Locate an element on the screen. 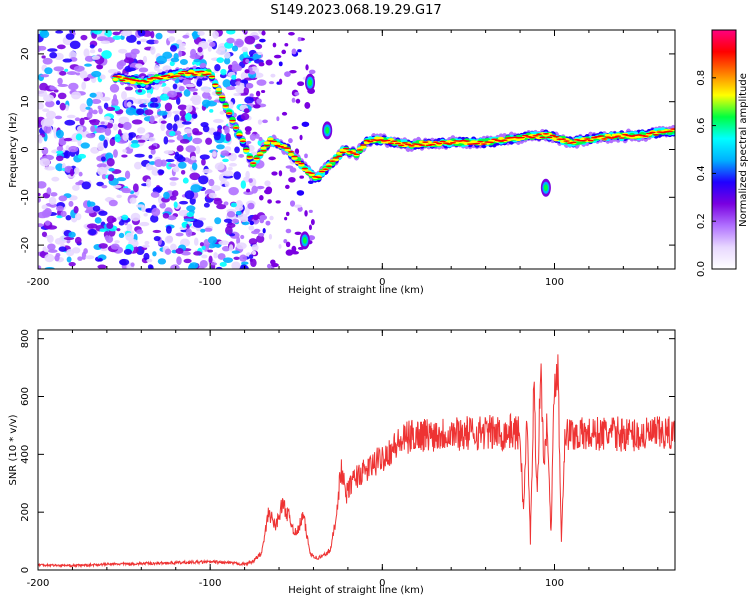  heatmap-feature-cell is located at coordinates (310, 83).